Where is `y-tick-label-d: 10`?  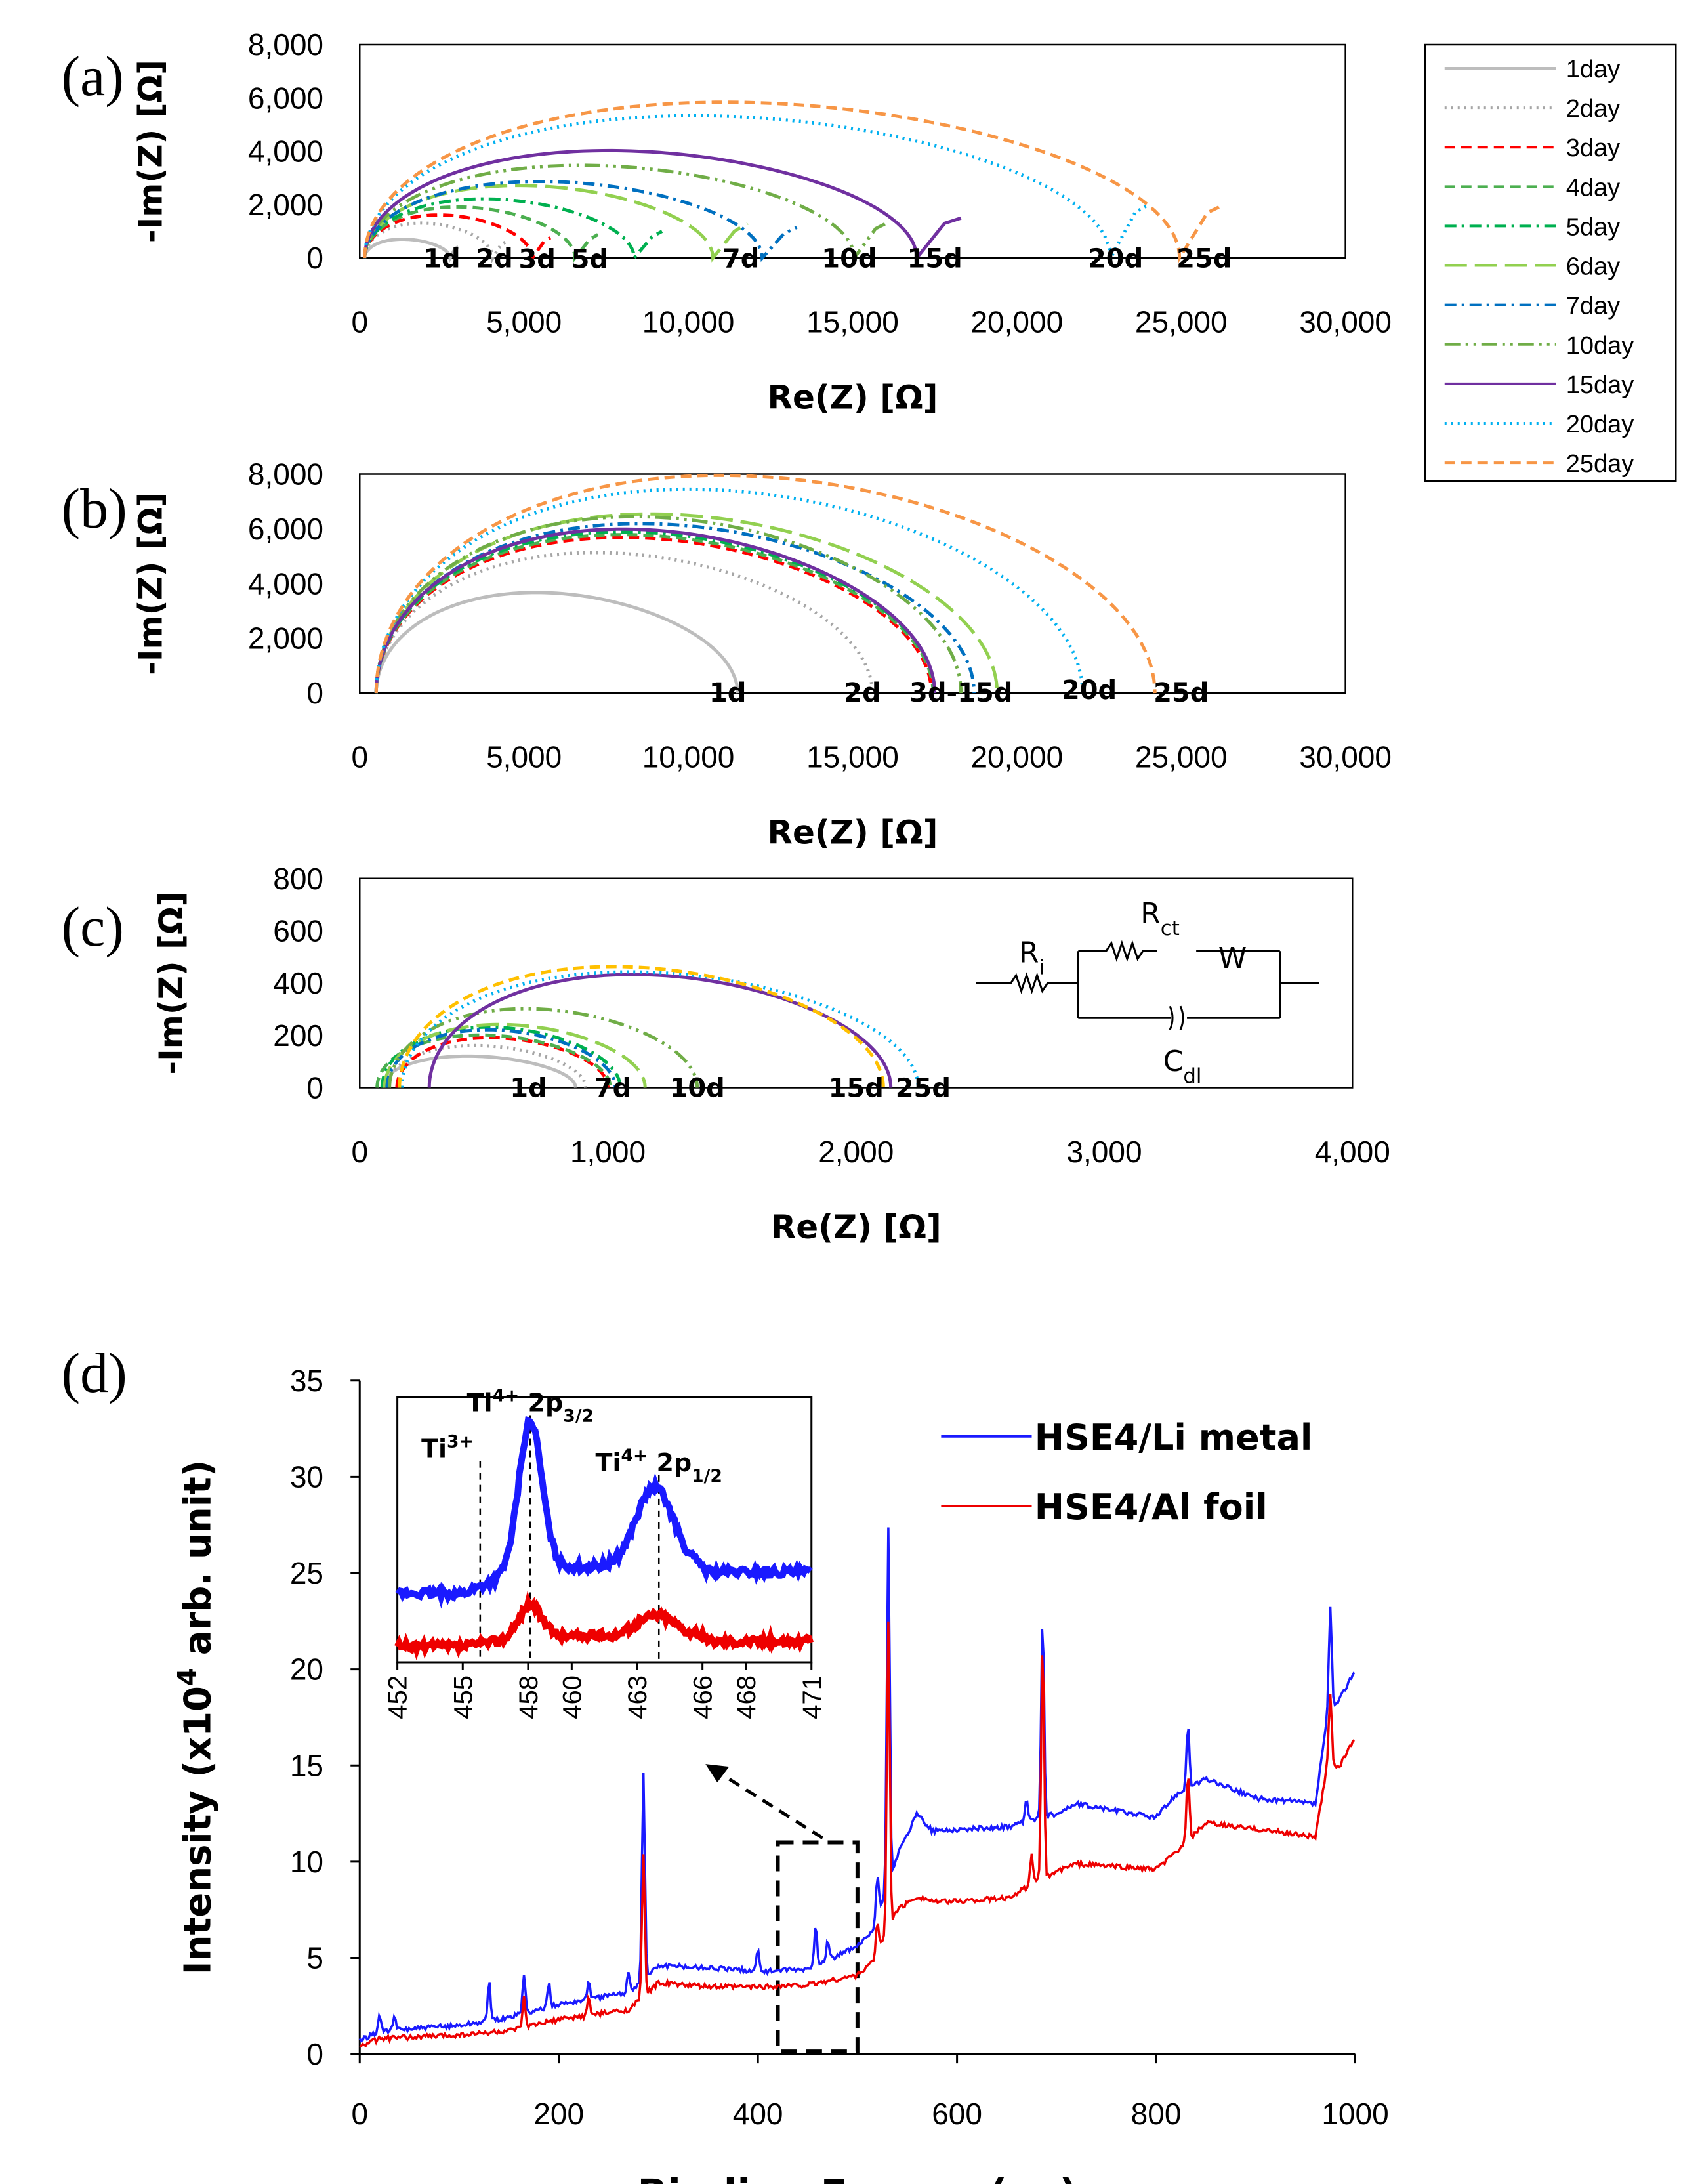 y-tick-label-d: 10 is located at coordinates (306, 1862).